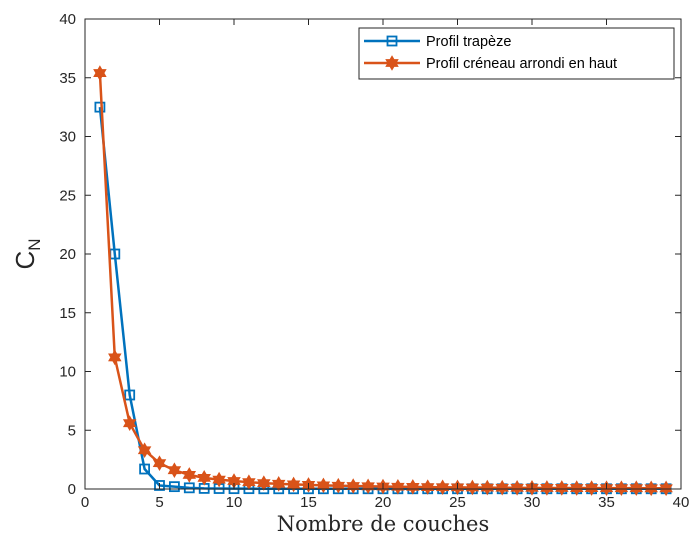  What do you see at coordinates (34, 244) in the screenshot?
I see `y-axis-label-subscript: N` at bounding box center [34, 244].